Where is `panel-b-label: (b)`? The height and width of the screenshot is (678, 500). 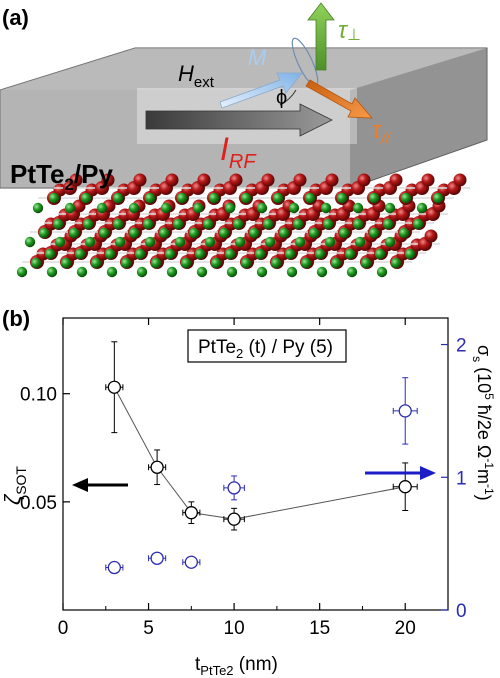
panel-b-label: (b) is located at coordinates (16, 318).